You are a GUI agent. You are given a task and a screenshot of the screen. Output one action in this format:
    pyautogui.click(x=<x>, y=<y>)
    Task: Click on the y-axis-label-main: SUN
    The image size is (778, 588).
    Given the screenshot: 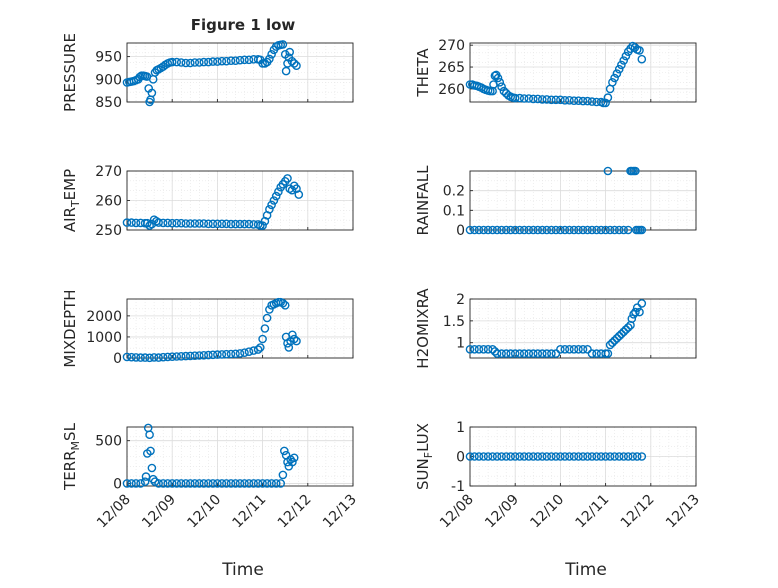 What is the action you would take?
    pyautogui.click(x=423, y=474)
    